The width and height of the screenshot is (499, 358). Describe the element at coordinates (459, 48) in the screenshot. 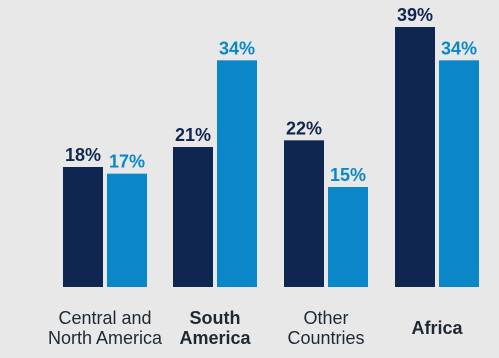

I see `data-label-2-4: 34%` at that location.